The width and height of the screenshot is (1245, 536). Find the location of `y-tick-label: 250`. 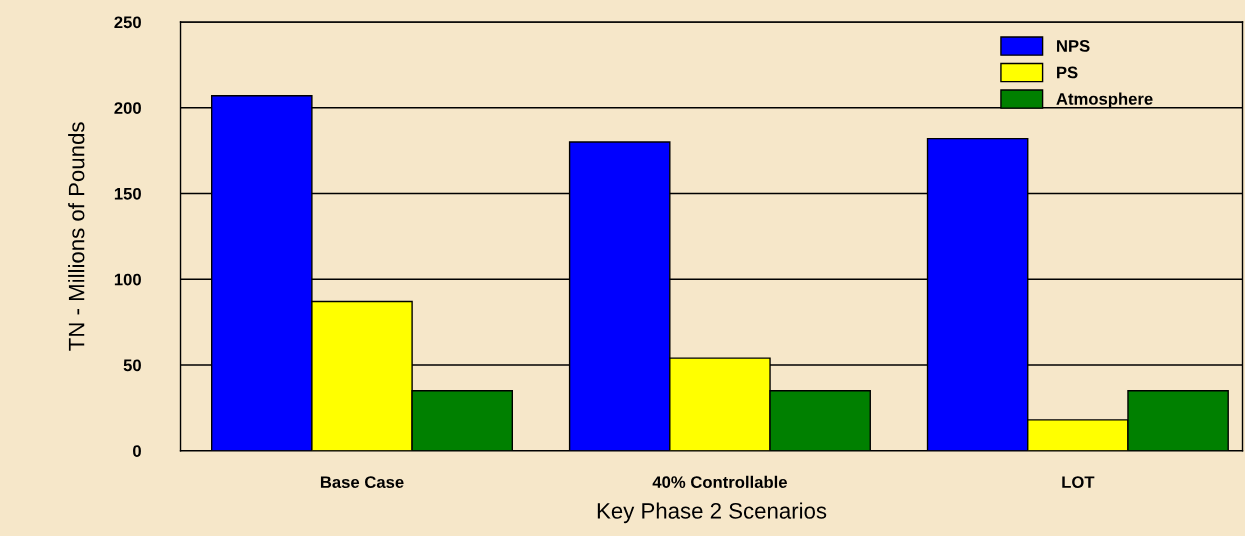

y-tick-label: 250 is located at coordinates (127, 22).